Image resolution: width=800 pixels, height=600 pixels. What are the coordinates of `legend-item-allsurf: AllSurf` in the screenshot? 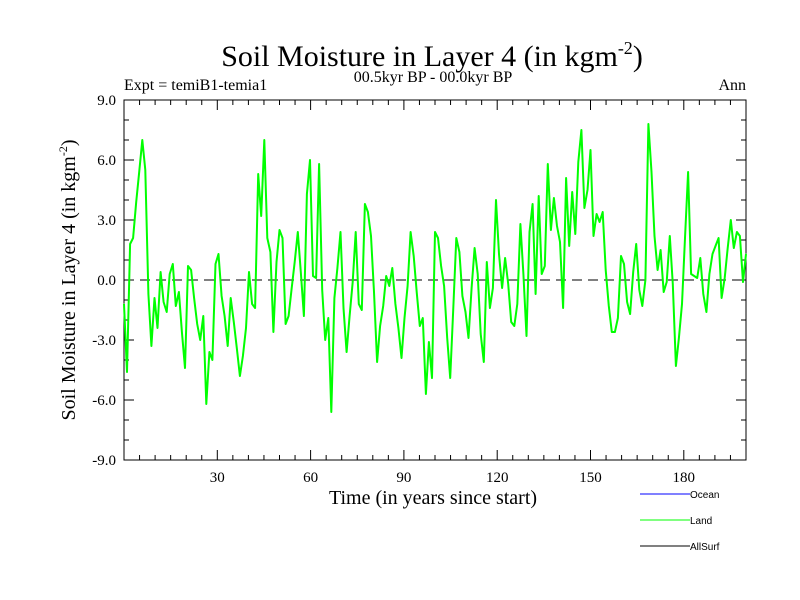 It's located at (680, 547).